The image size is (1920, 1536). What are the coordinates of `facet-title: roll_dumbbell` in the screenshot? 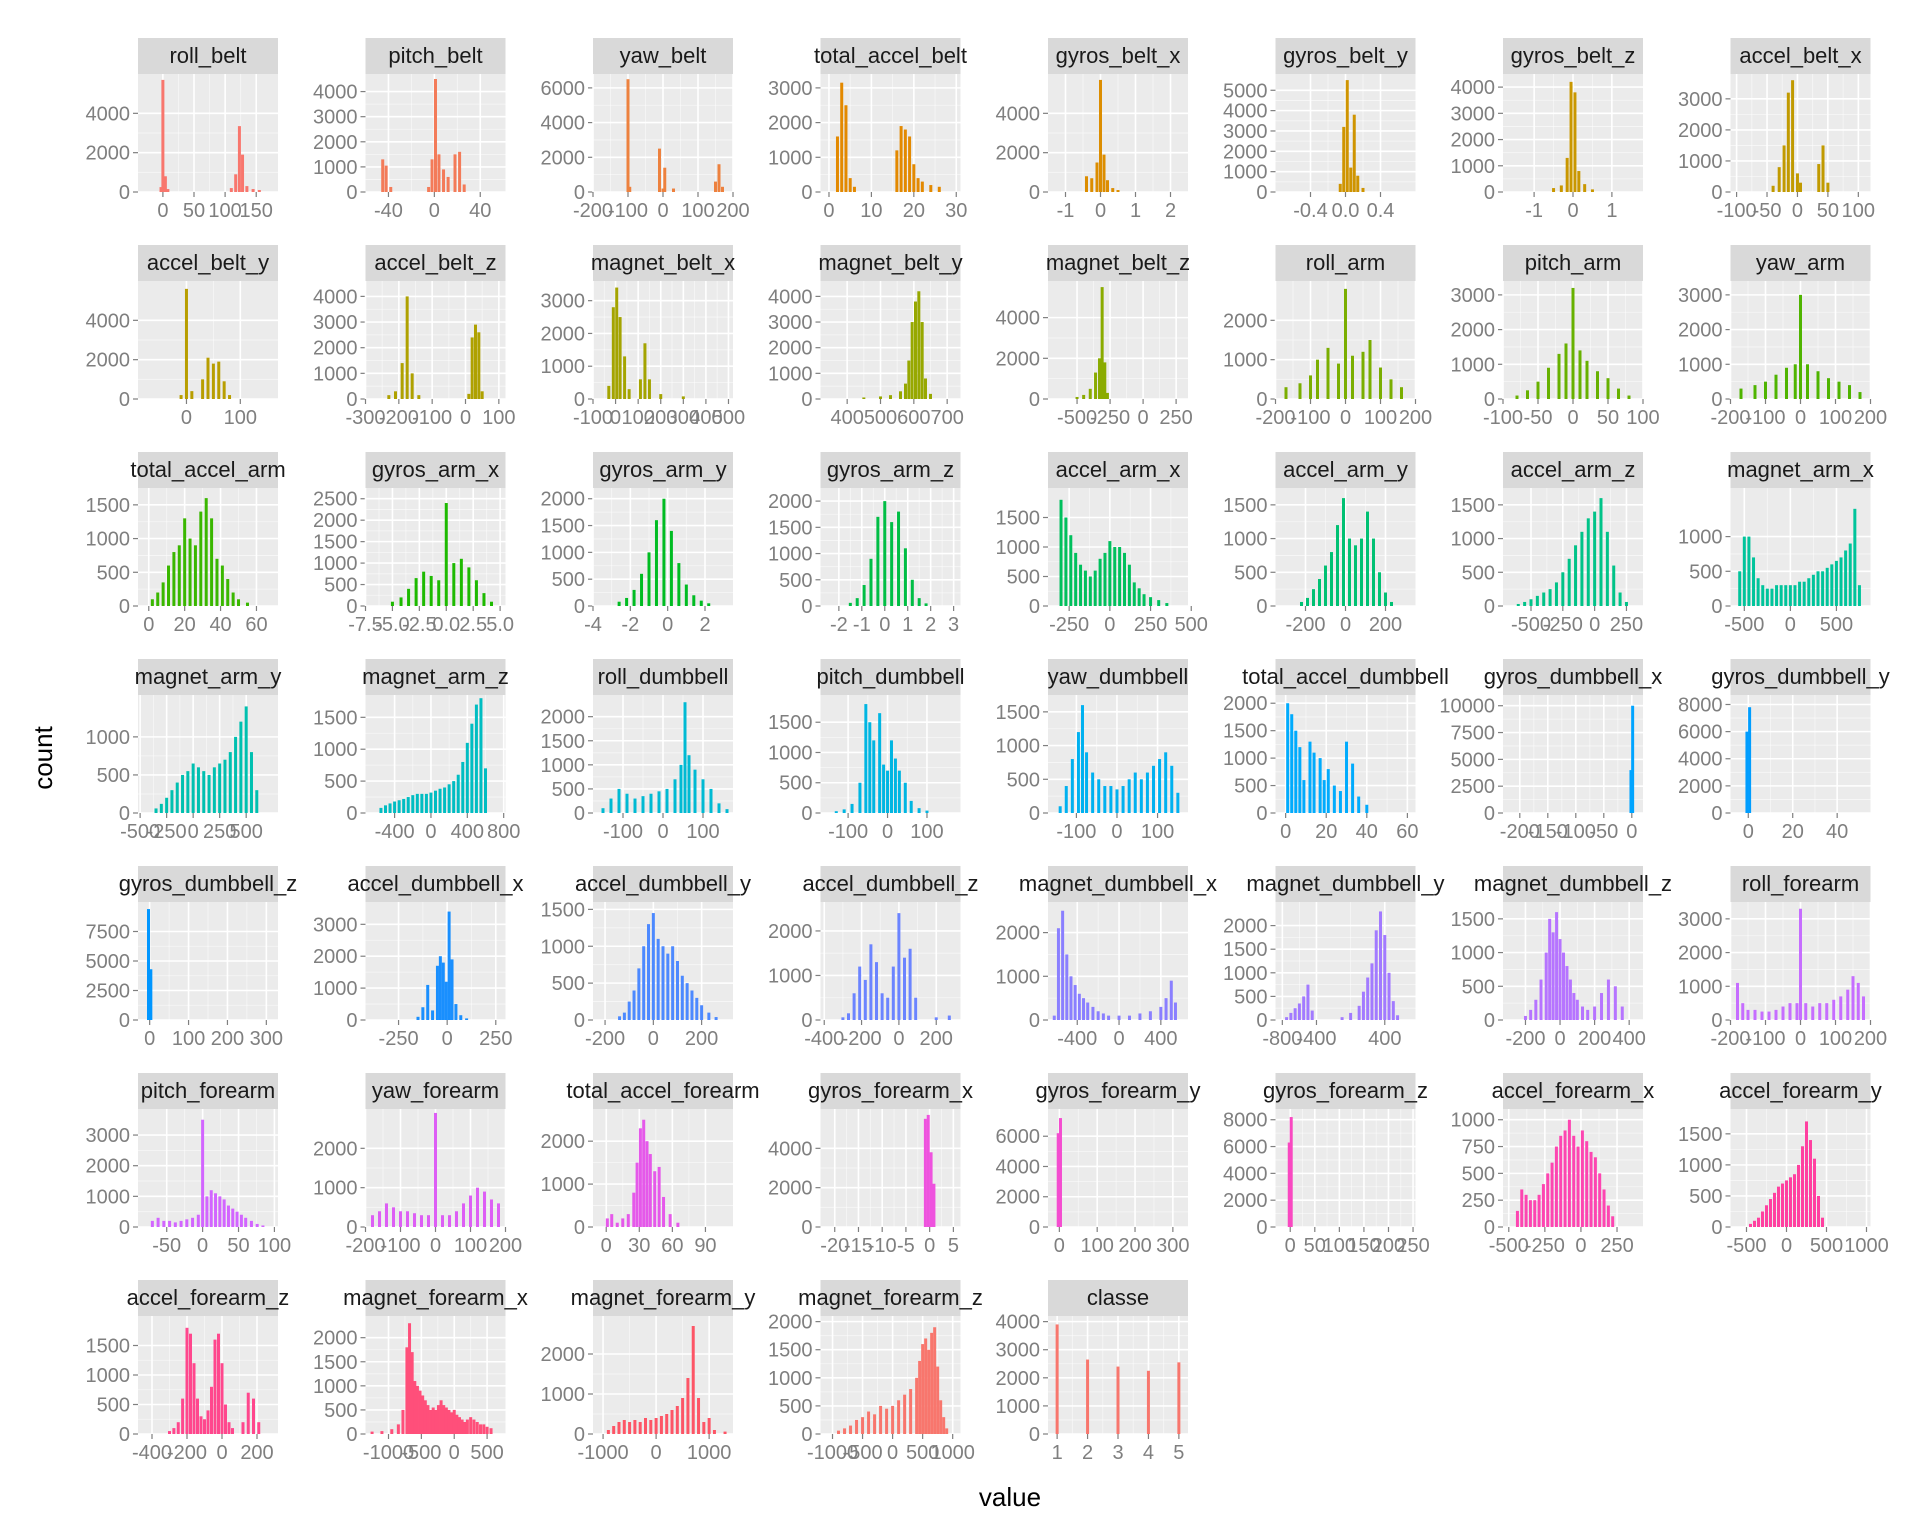 It's located at (663, 676).